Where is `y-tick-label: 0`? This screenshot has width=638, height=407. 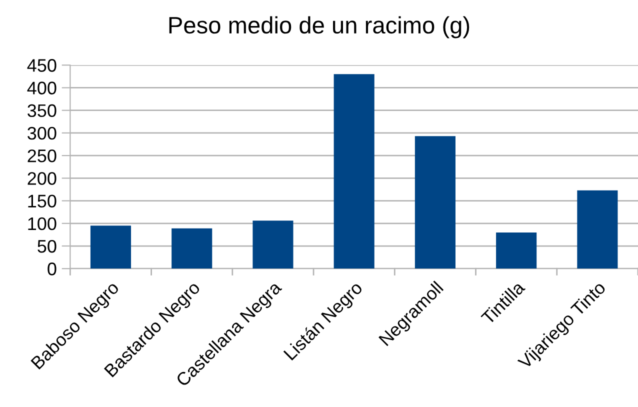
y-tick-label: 0 is located at coordinates (52, 269).